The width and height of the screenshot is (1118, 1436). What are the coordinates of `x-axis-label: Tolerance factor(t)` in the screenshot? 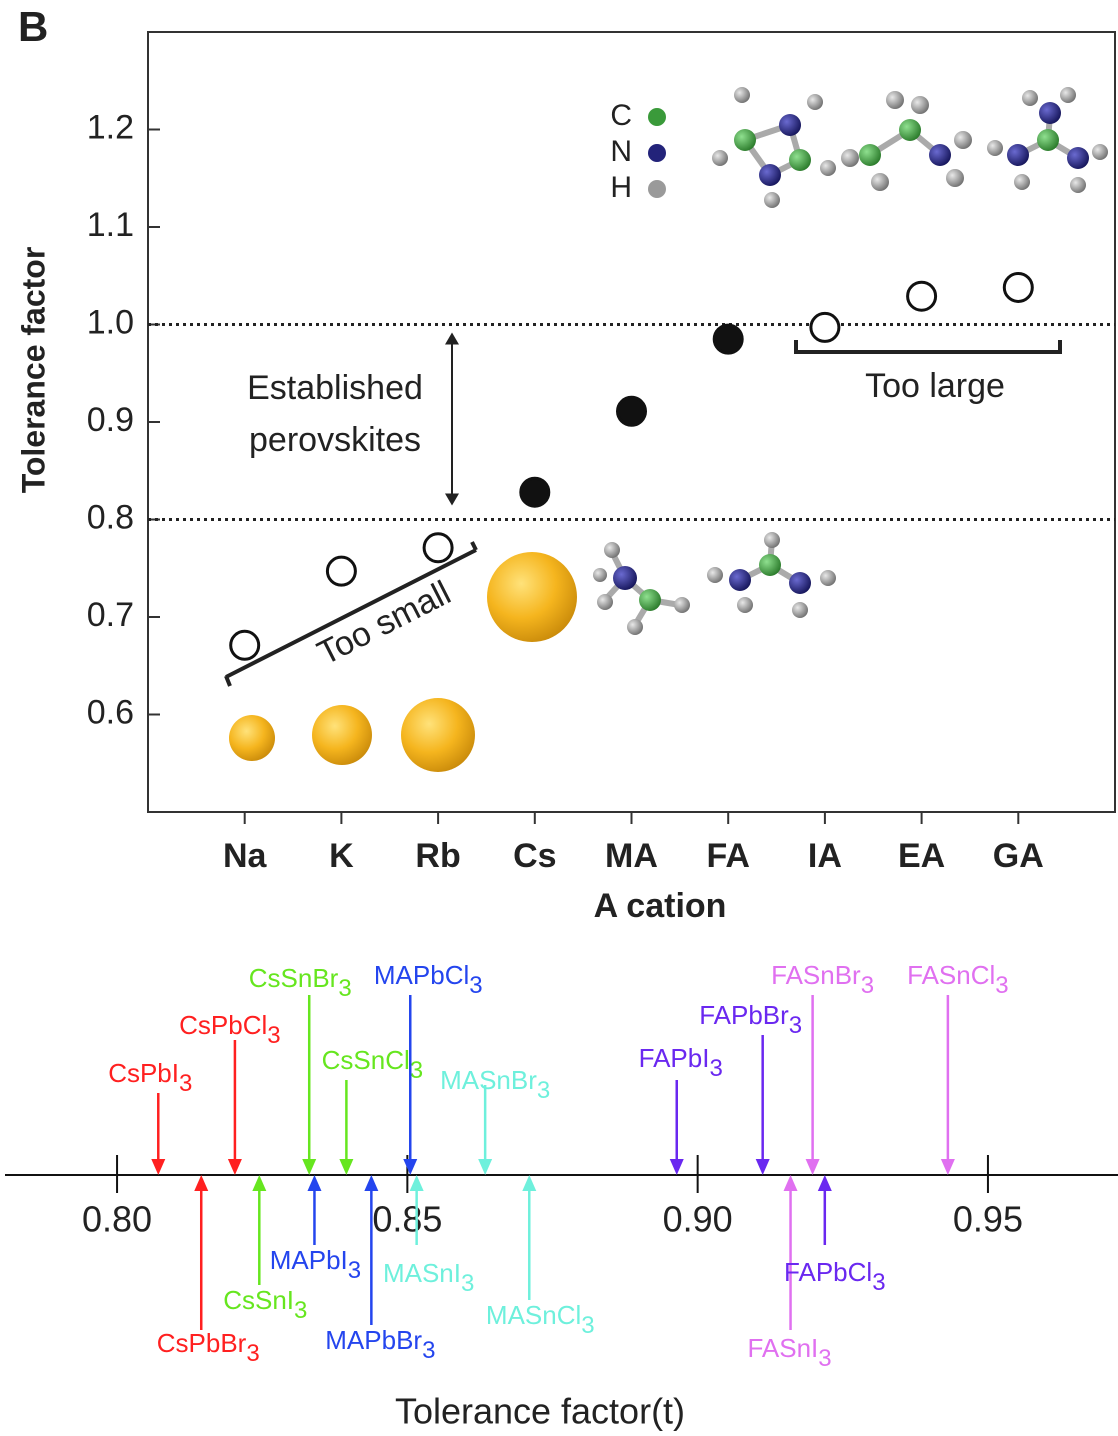 It's located at (540, 1411).